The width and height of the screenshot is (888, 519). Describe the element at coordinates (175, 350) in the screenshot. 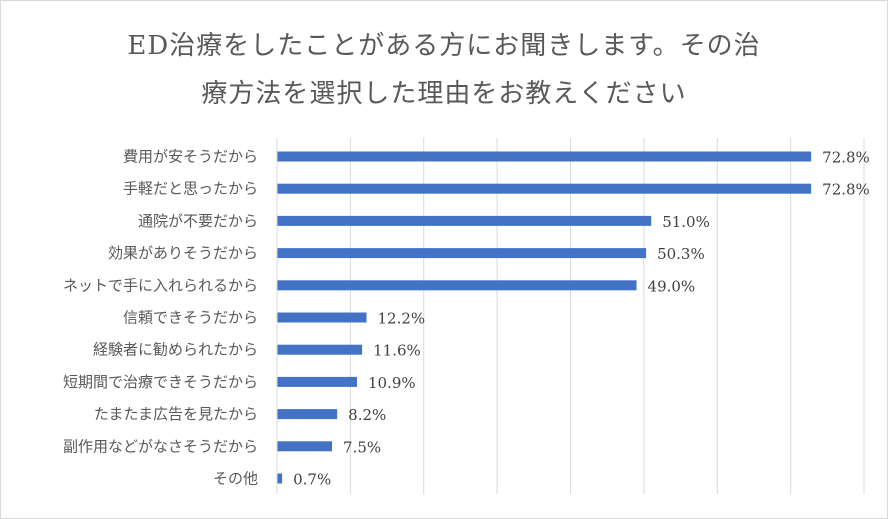

I see `category-label: 経験者に勧められたから` at that location.